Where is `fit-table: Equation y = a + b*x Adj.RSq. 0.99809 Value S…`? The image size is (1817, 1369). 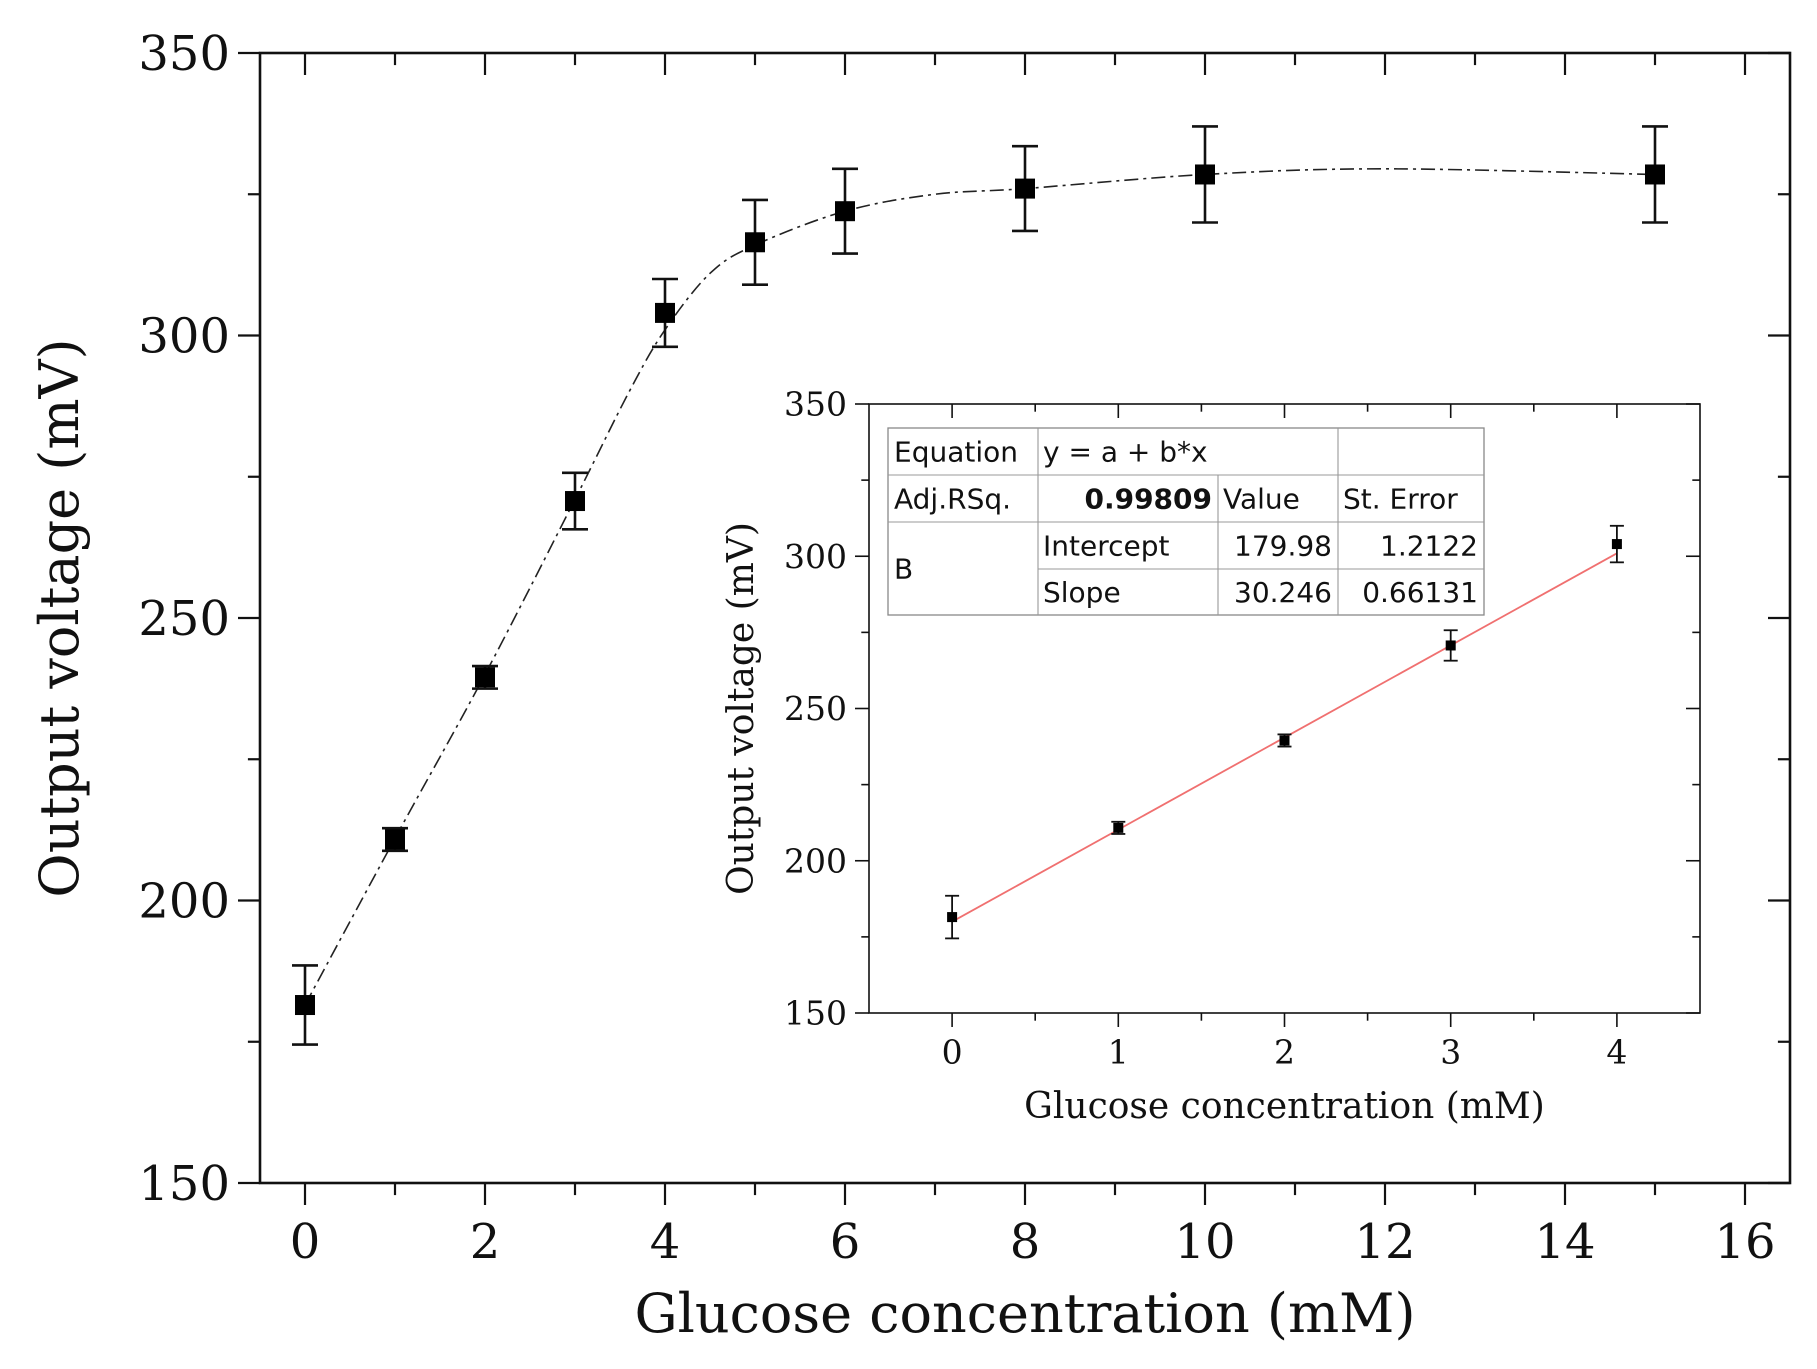
fit-table: Equation y = a + b*x Adj.RSq. 0.99809 Value S… is located at coordinates (1186, 521).